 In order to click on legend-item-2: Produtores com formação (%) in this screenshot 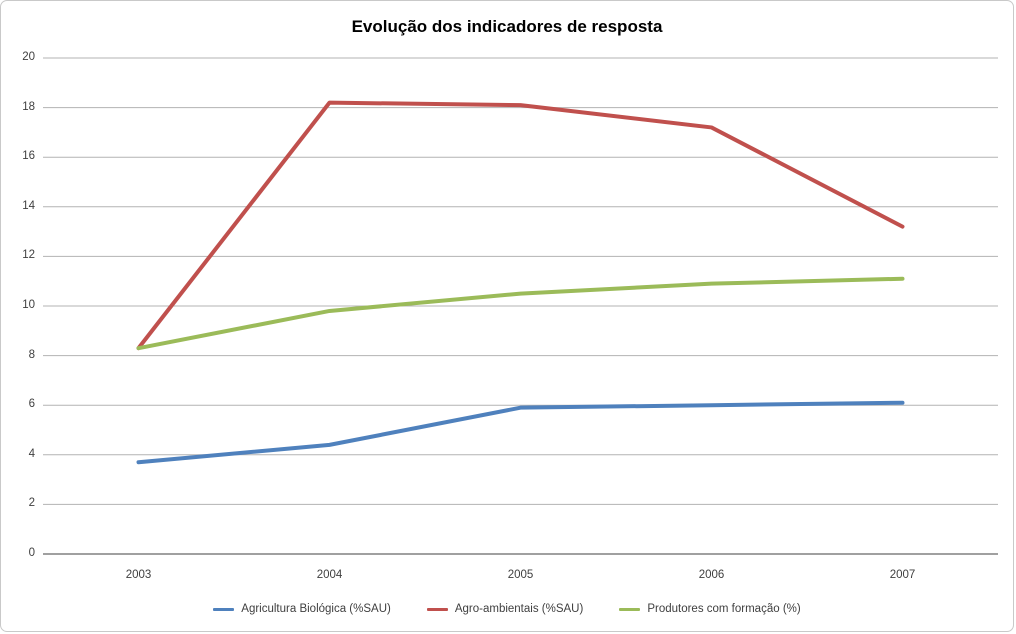, I will do `click(710, 609)`.